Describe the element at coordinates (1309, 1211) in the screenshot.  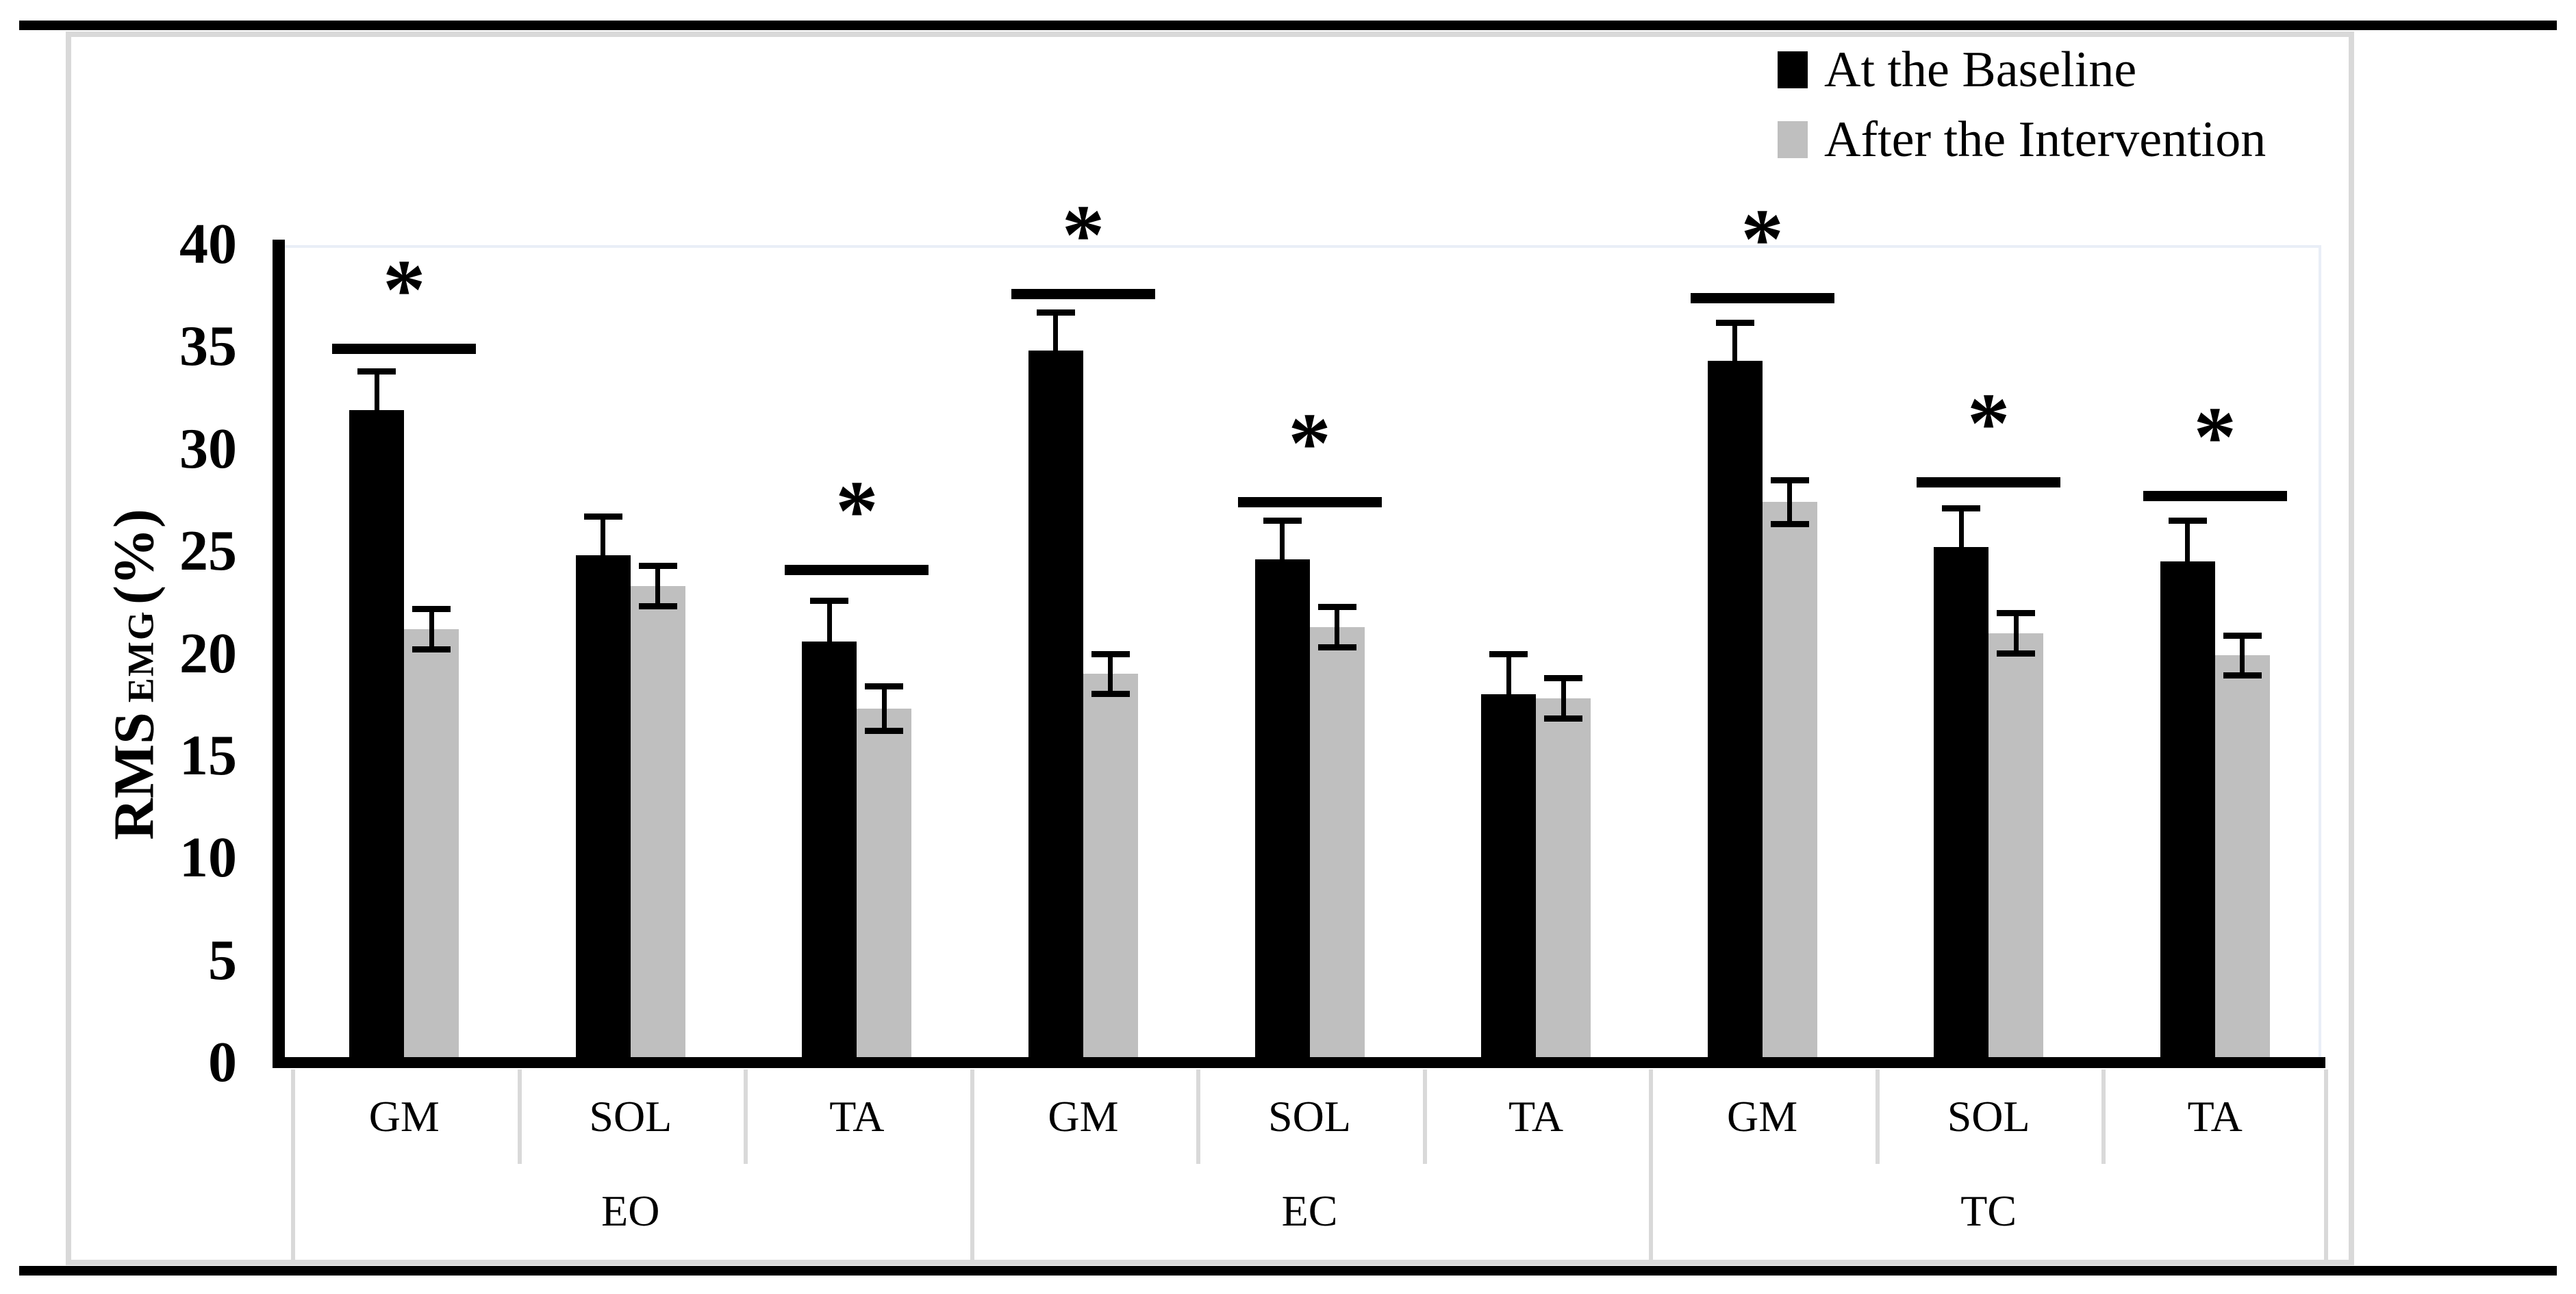
I see `condition-group-label: EC` at that location.